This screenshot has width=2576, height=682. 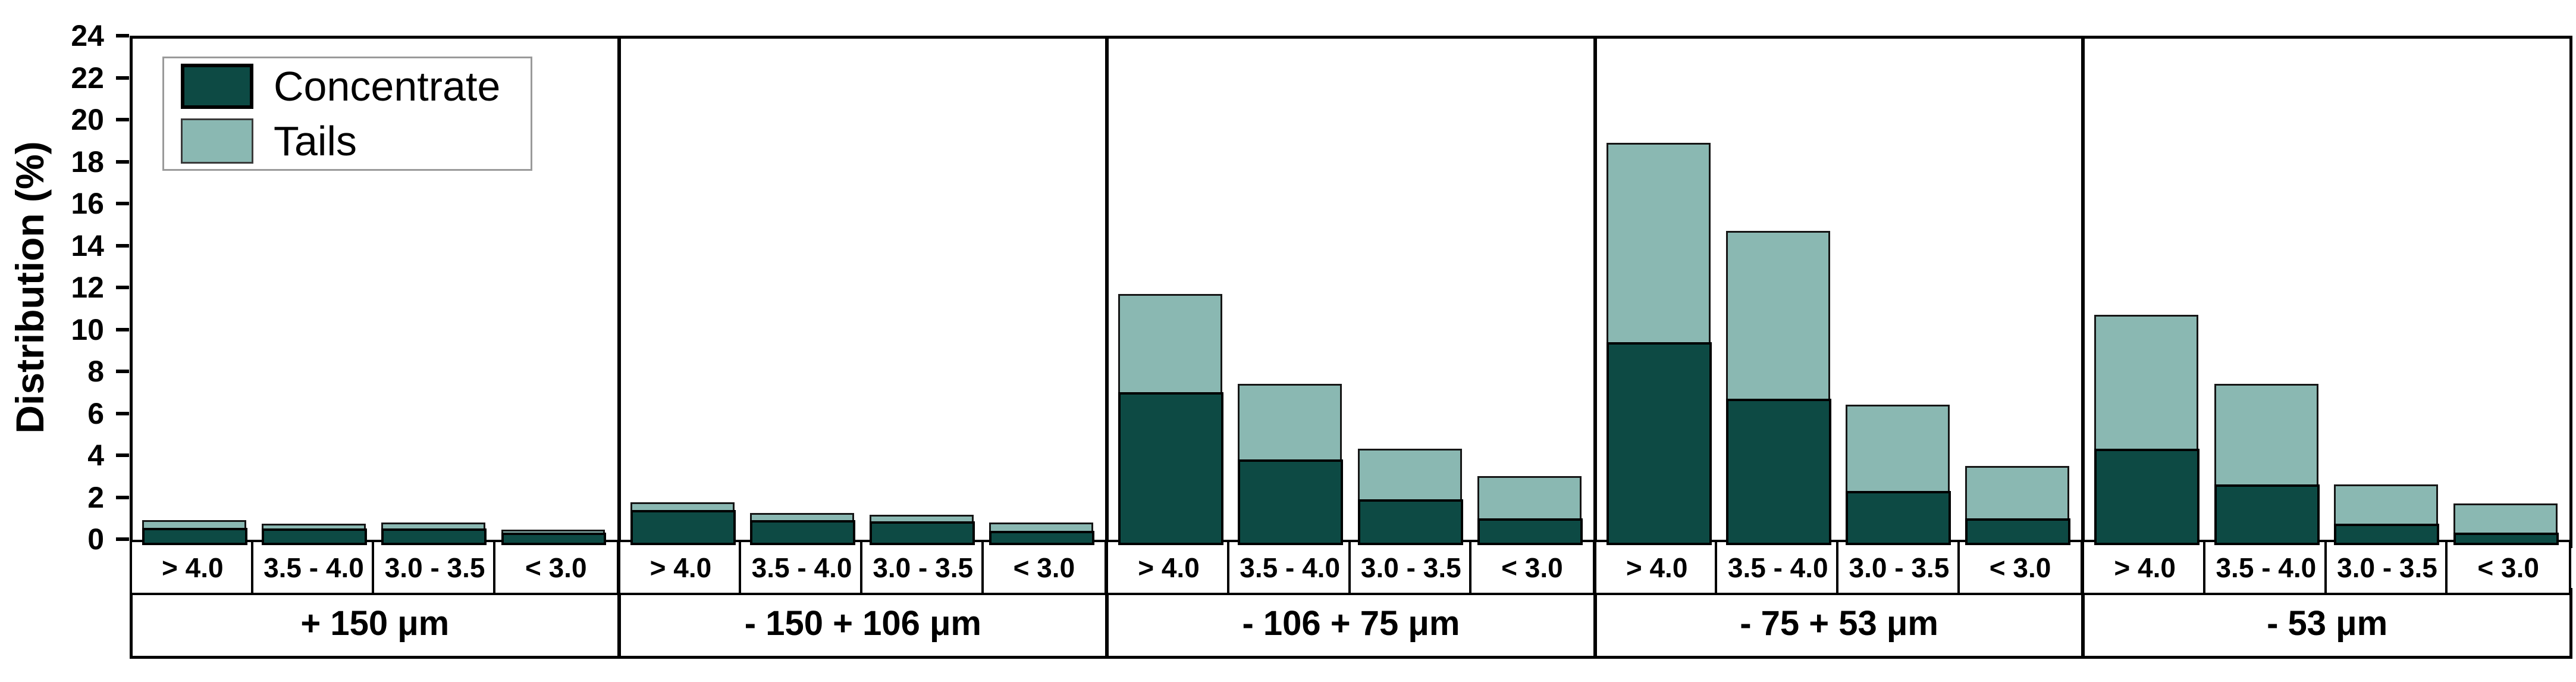 I want to click on y-tick-label: 24, so click(x=87, y=35).